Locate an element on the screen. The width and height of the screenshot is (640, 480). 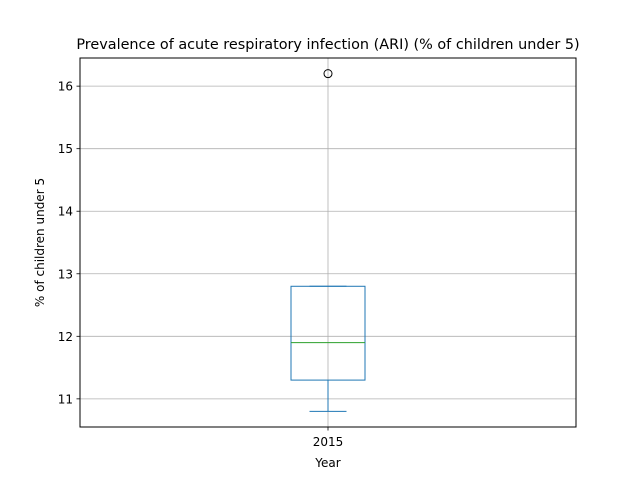
y-tick-label: 14 is located at coordinates (65, 212).